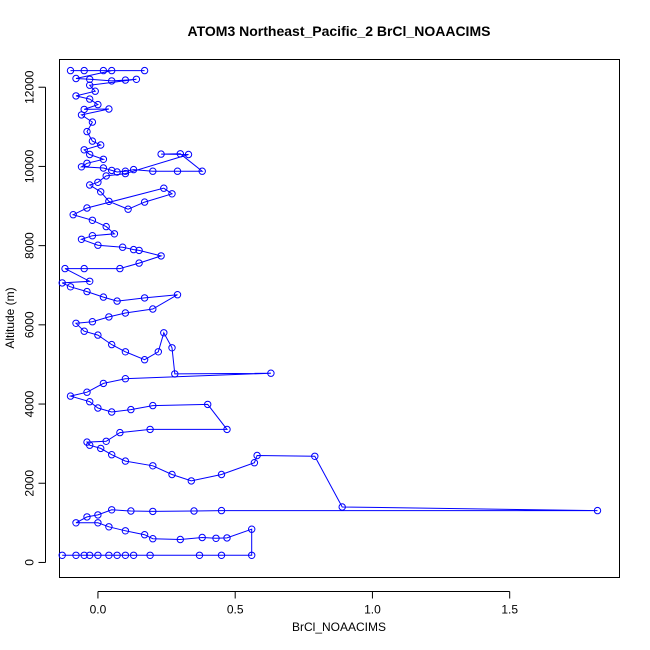 This screenshot has width=650, height=650. What do you see at coordinates (509, 610) in the screenshot?
I see `x-tick-label: 1.5` at bounding box center [509, 610].